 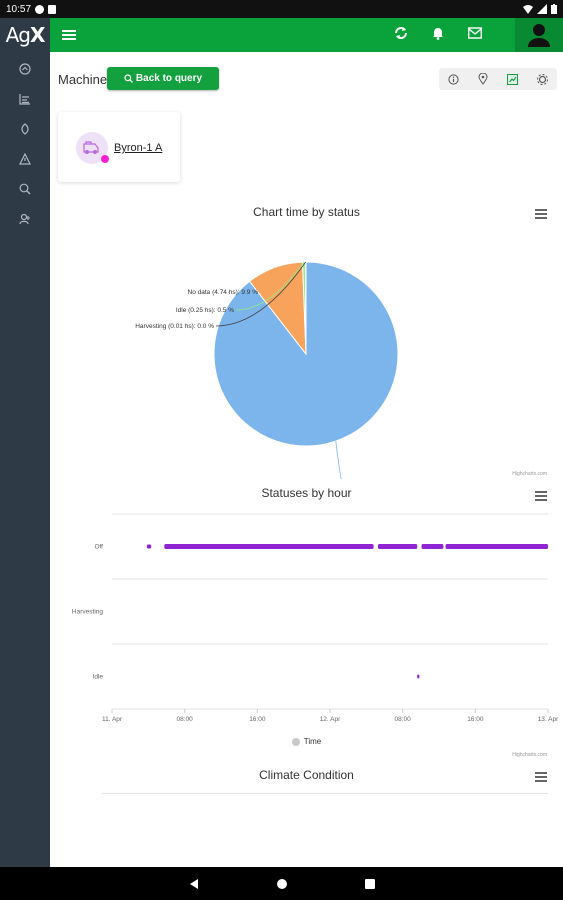 I want to click on pie-label-no-data: No data (4.74 hs): 9.9 %, so click(x=223, y=292).